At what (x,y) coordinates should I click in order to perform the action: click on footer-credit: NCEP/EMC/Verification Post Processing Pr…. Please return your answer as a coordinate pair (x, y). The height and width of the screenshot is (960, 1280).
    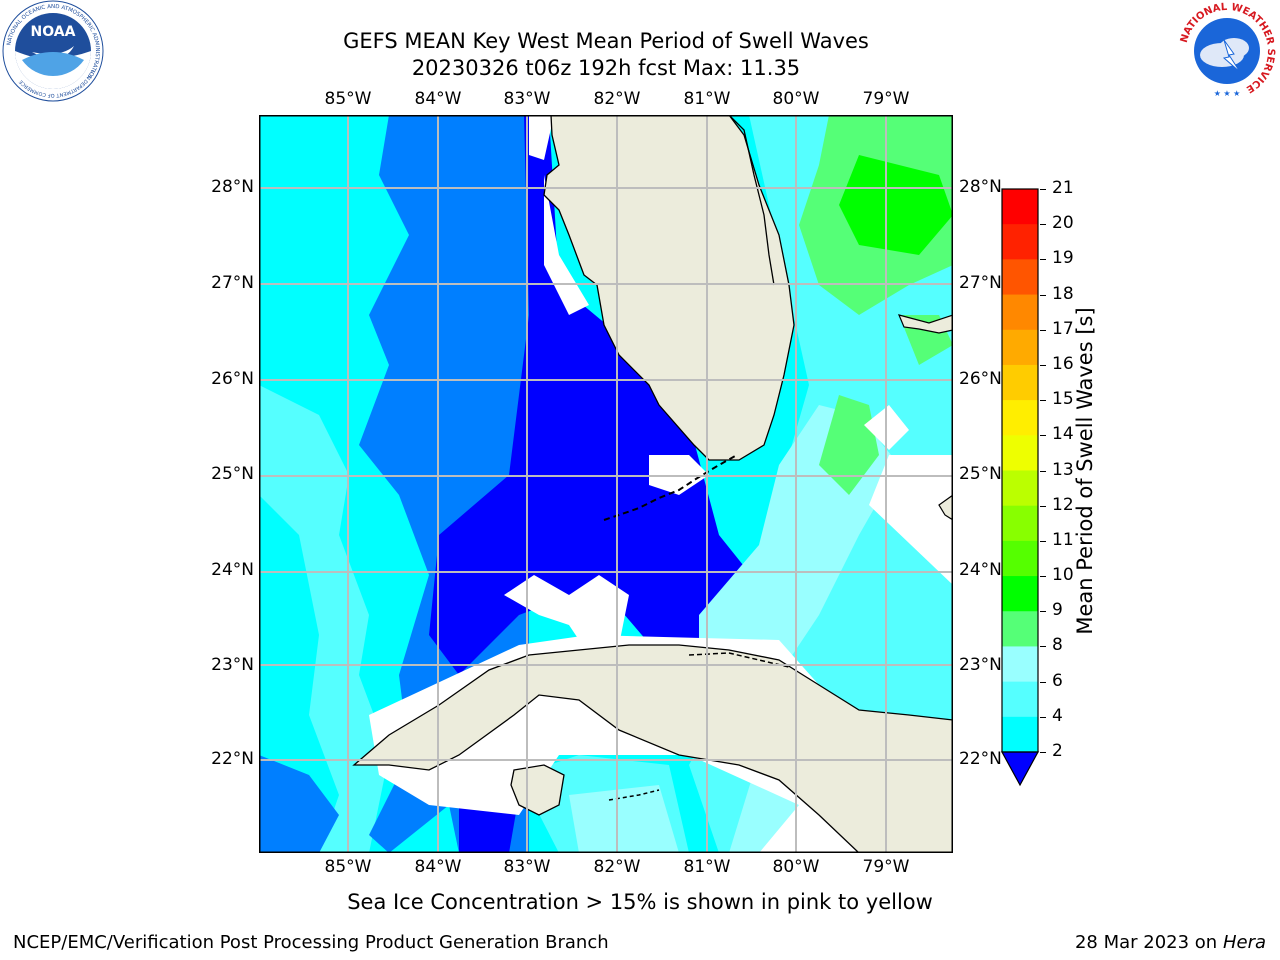
    Looking at the image, I should click on (311, 942).